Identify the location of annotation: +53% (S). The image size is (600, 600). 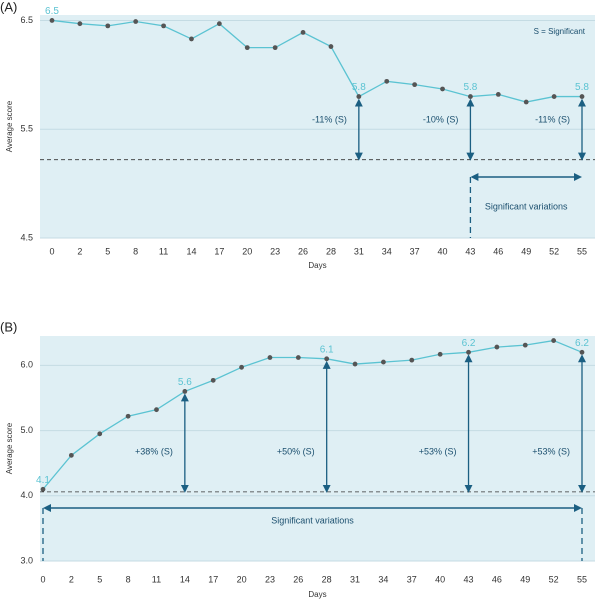
(551, 451).